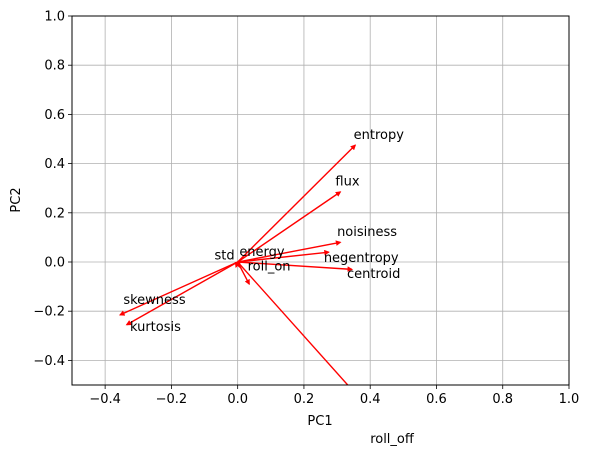 Image resolution: width=589 pixels, height=459 pixels. I want to click on x-tick-label: 0.8, so click(502, 399).